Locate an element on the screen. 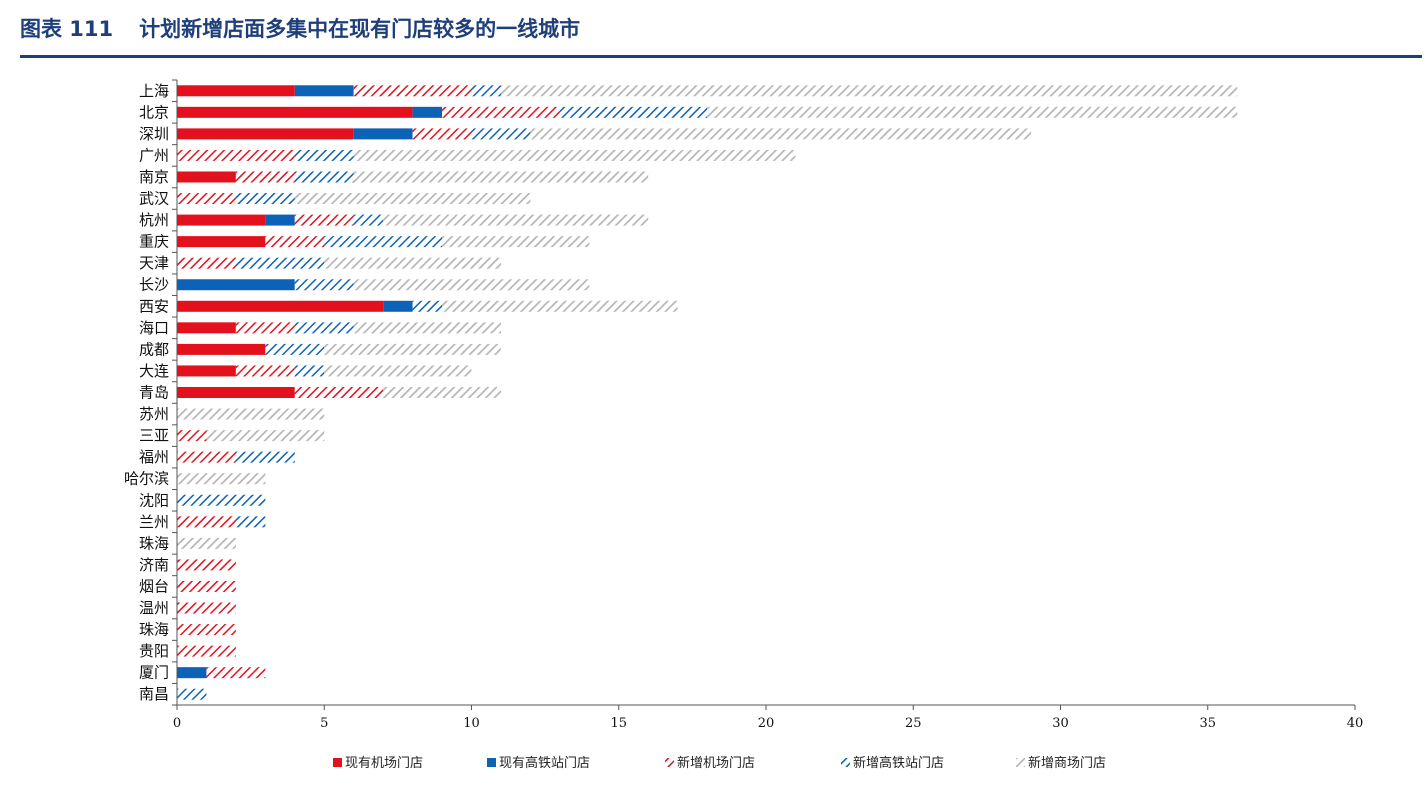  y-tick-label-22: 珠海 is located at coordinates (154, 543).